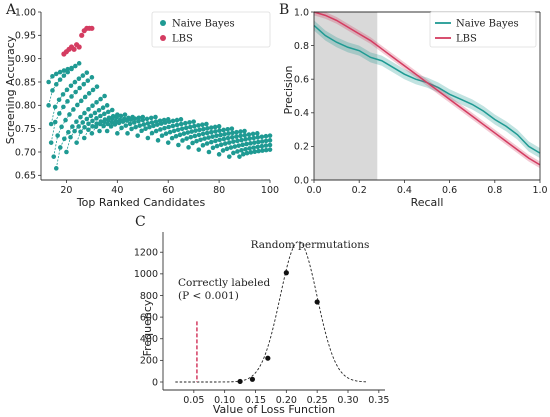 The width and height of the screenshot is (550, 417). Describe the element at coordinates (25, 59) in the screenshot. I see `panel-a-ytick-label-5: 0.90` at that location.